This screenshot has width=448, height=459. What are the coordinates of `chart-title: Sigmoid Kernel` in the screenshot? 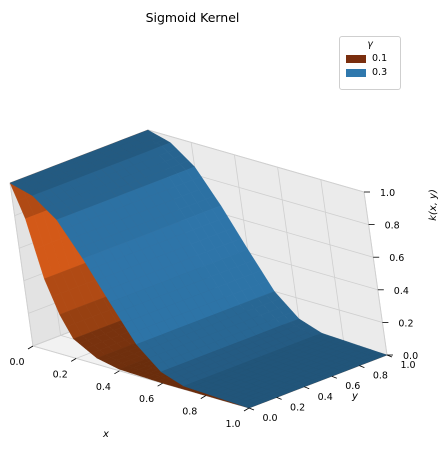 It's located at (192, 17).